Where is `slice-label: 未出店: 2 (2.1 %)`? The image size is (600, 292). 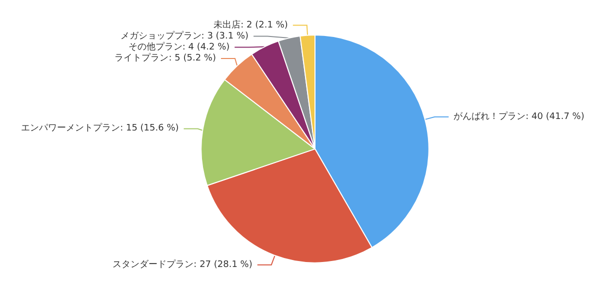
slice-label: 未出店: 2 (2.1 %) is located at coordinates (251, 24).